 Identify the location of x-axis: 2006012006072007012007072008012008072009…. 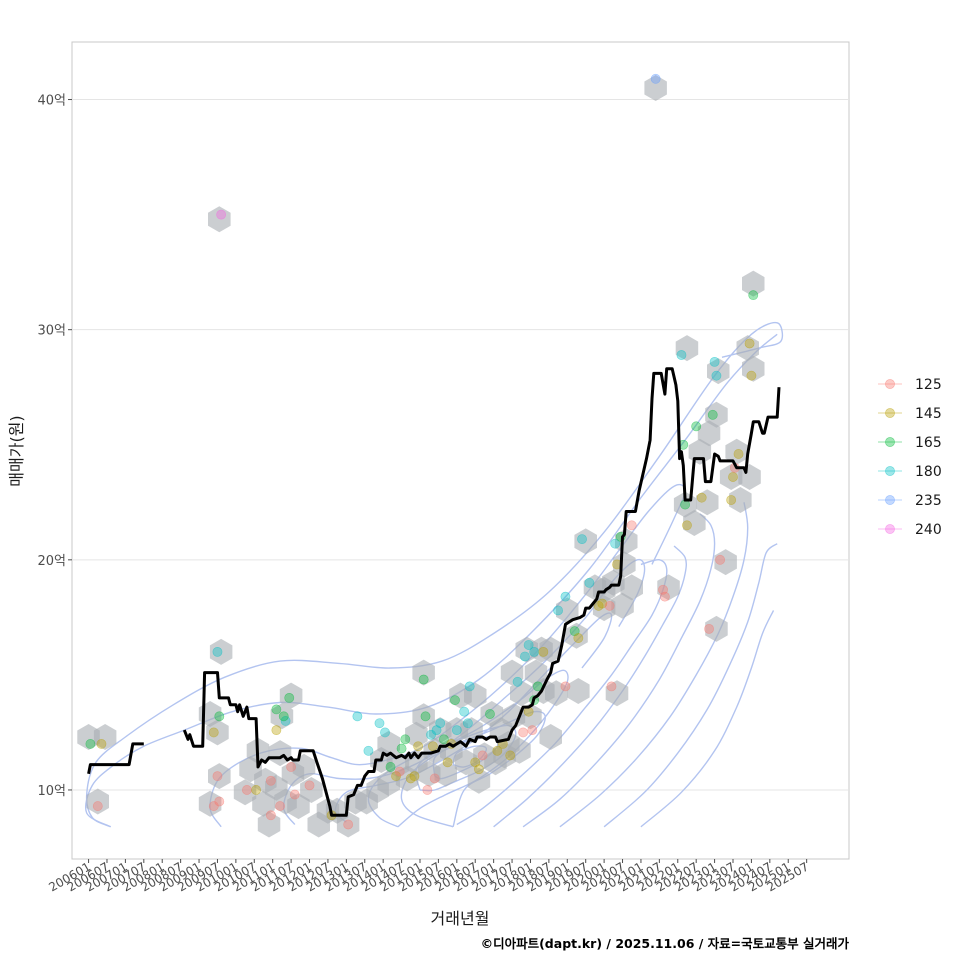
(428, 877).